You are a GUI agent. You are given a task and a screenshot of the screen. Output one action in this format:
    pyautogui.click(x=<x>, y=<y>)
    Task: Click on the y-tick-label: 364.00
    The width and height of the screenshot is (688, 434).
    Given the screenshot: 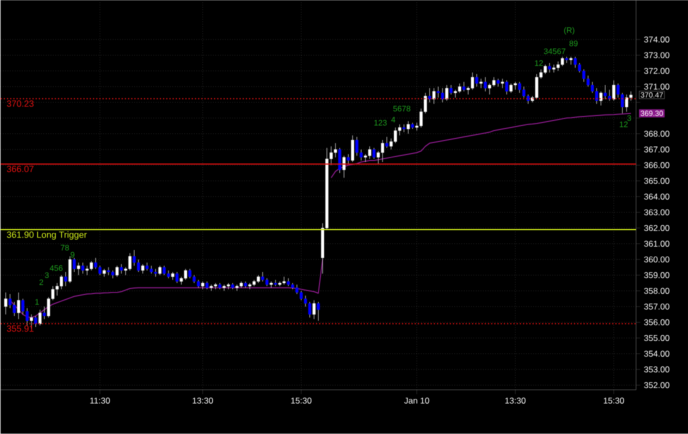 What is the action you would take?
    pyautogui.click(x=657, y=197)
    